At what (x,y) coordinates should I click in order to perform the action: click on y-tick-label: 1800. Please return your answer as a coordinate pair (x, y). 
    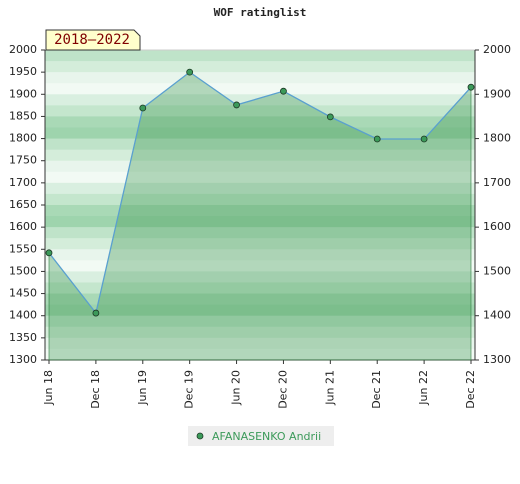
    Looking at the image, I should click on (23, 138).